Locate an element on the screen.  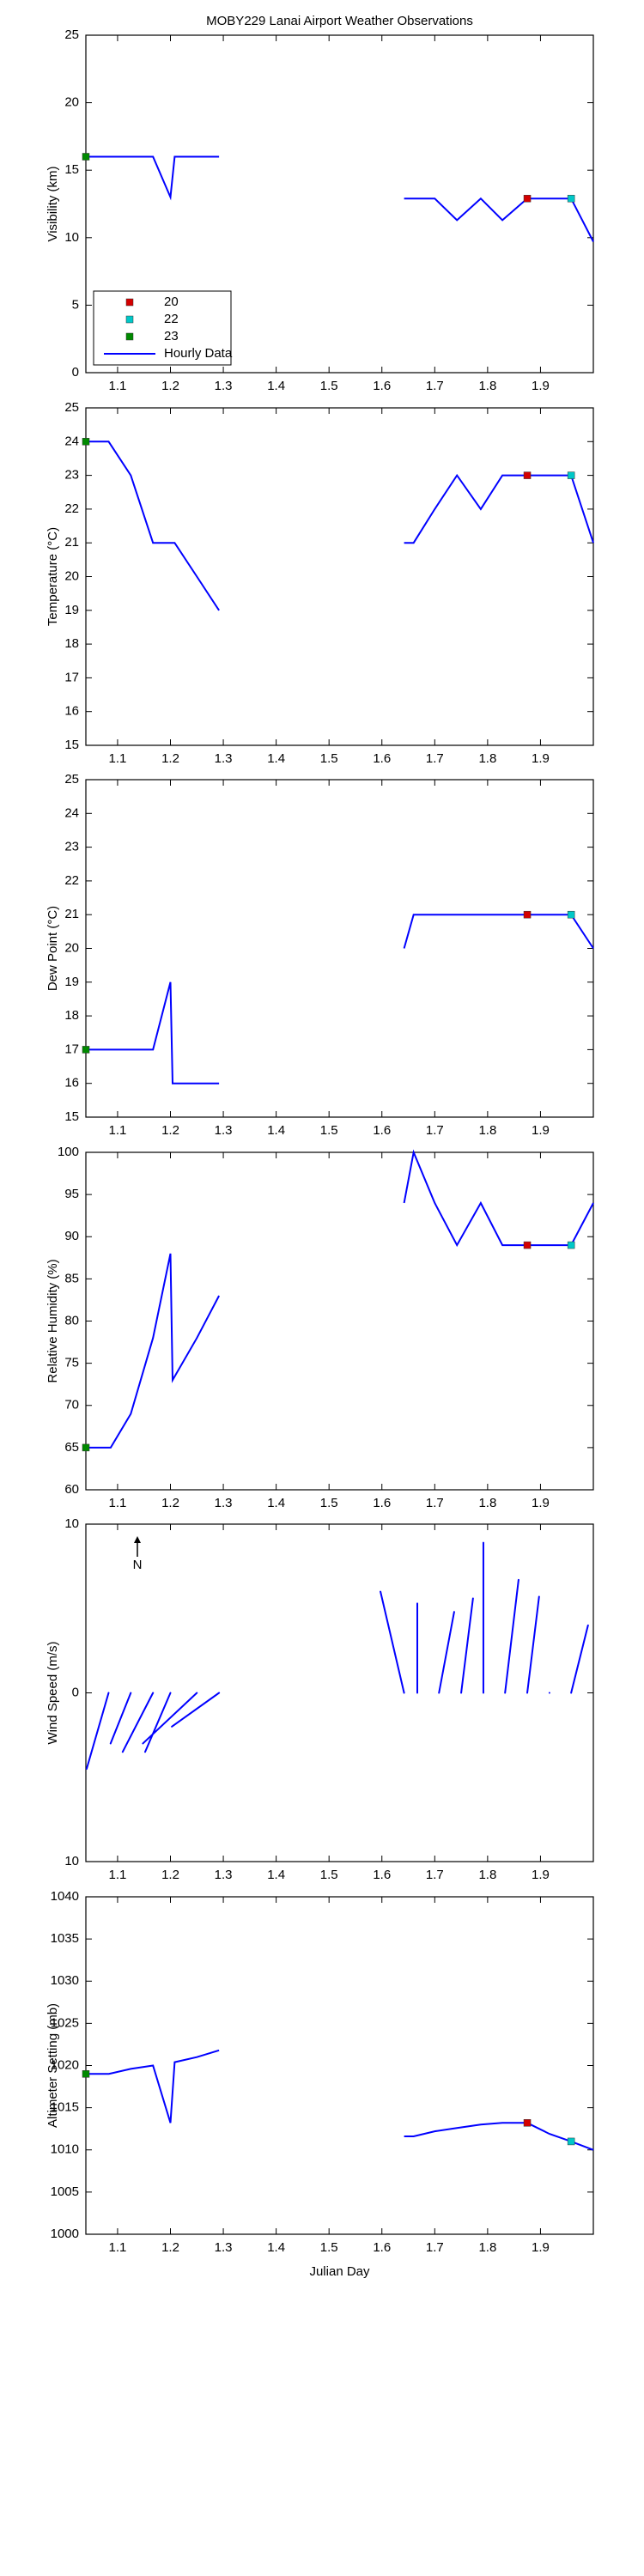
north-arrowhead is located at coordinates (137, 1539).